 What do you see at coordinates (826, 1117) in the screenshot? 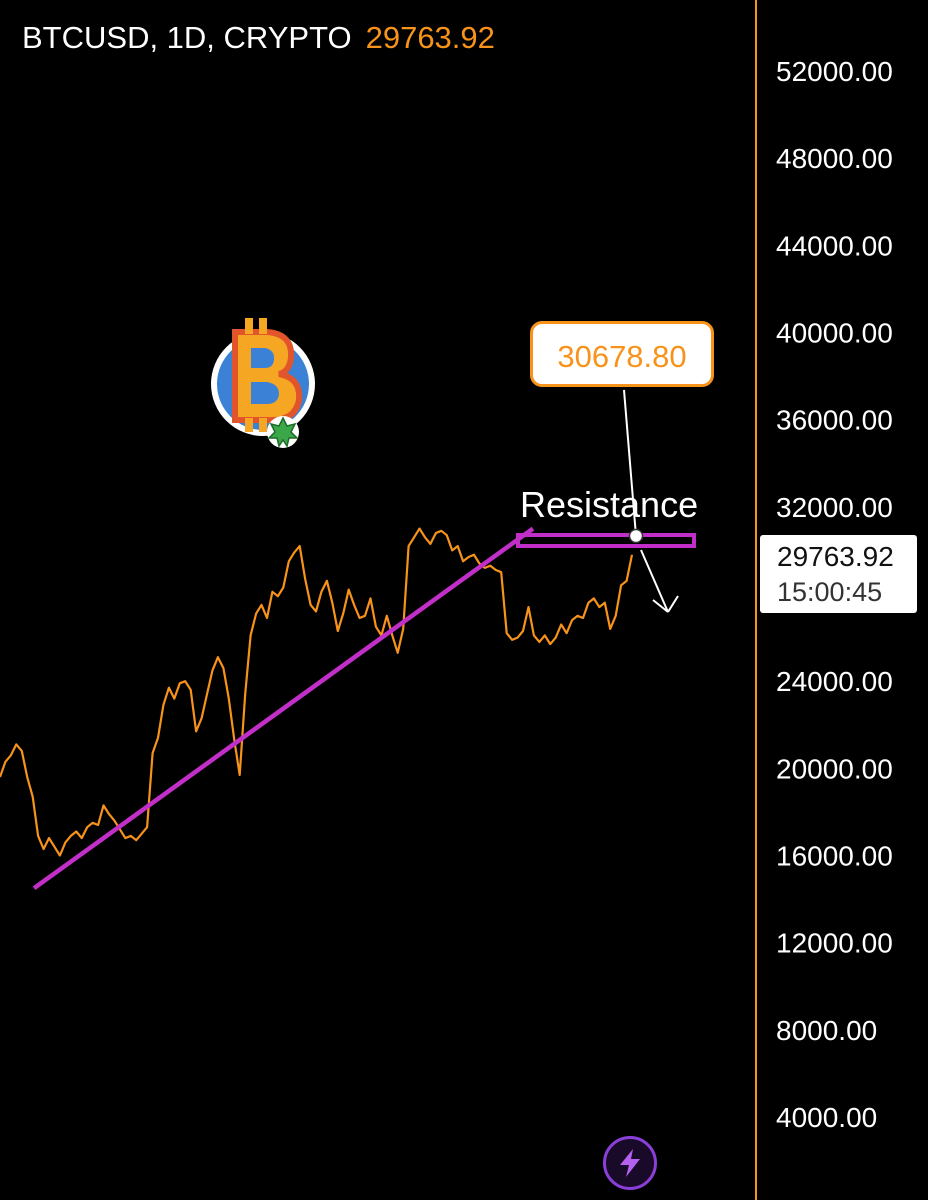
I see `price-tick-label: 4000.00` at bounding box center [826, 1117].